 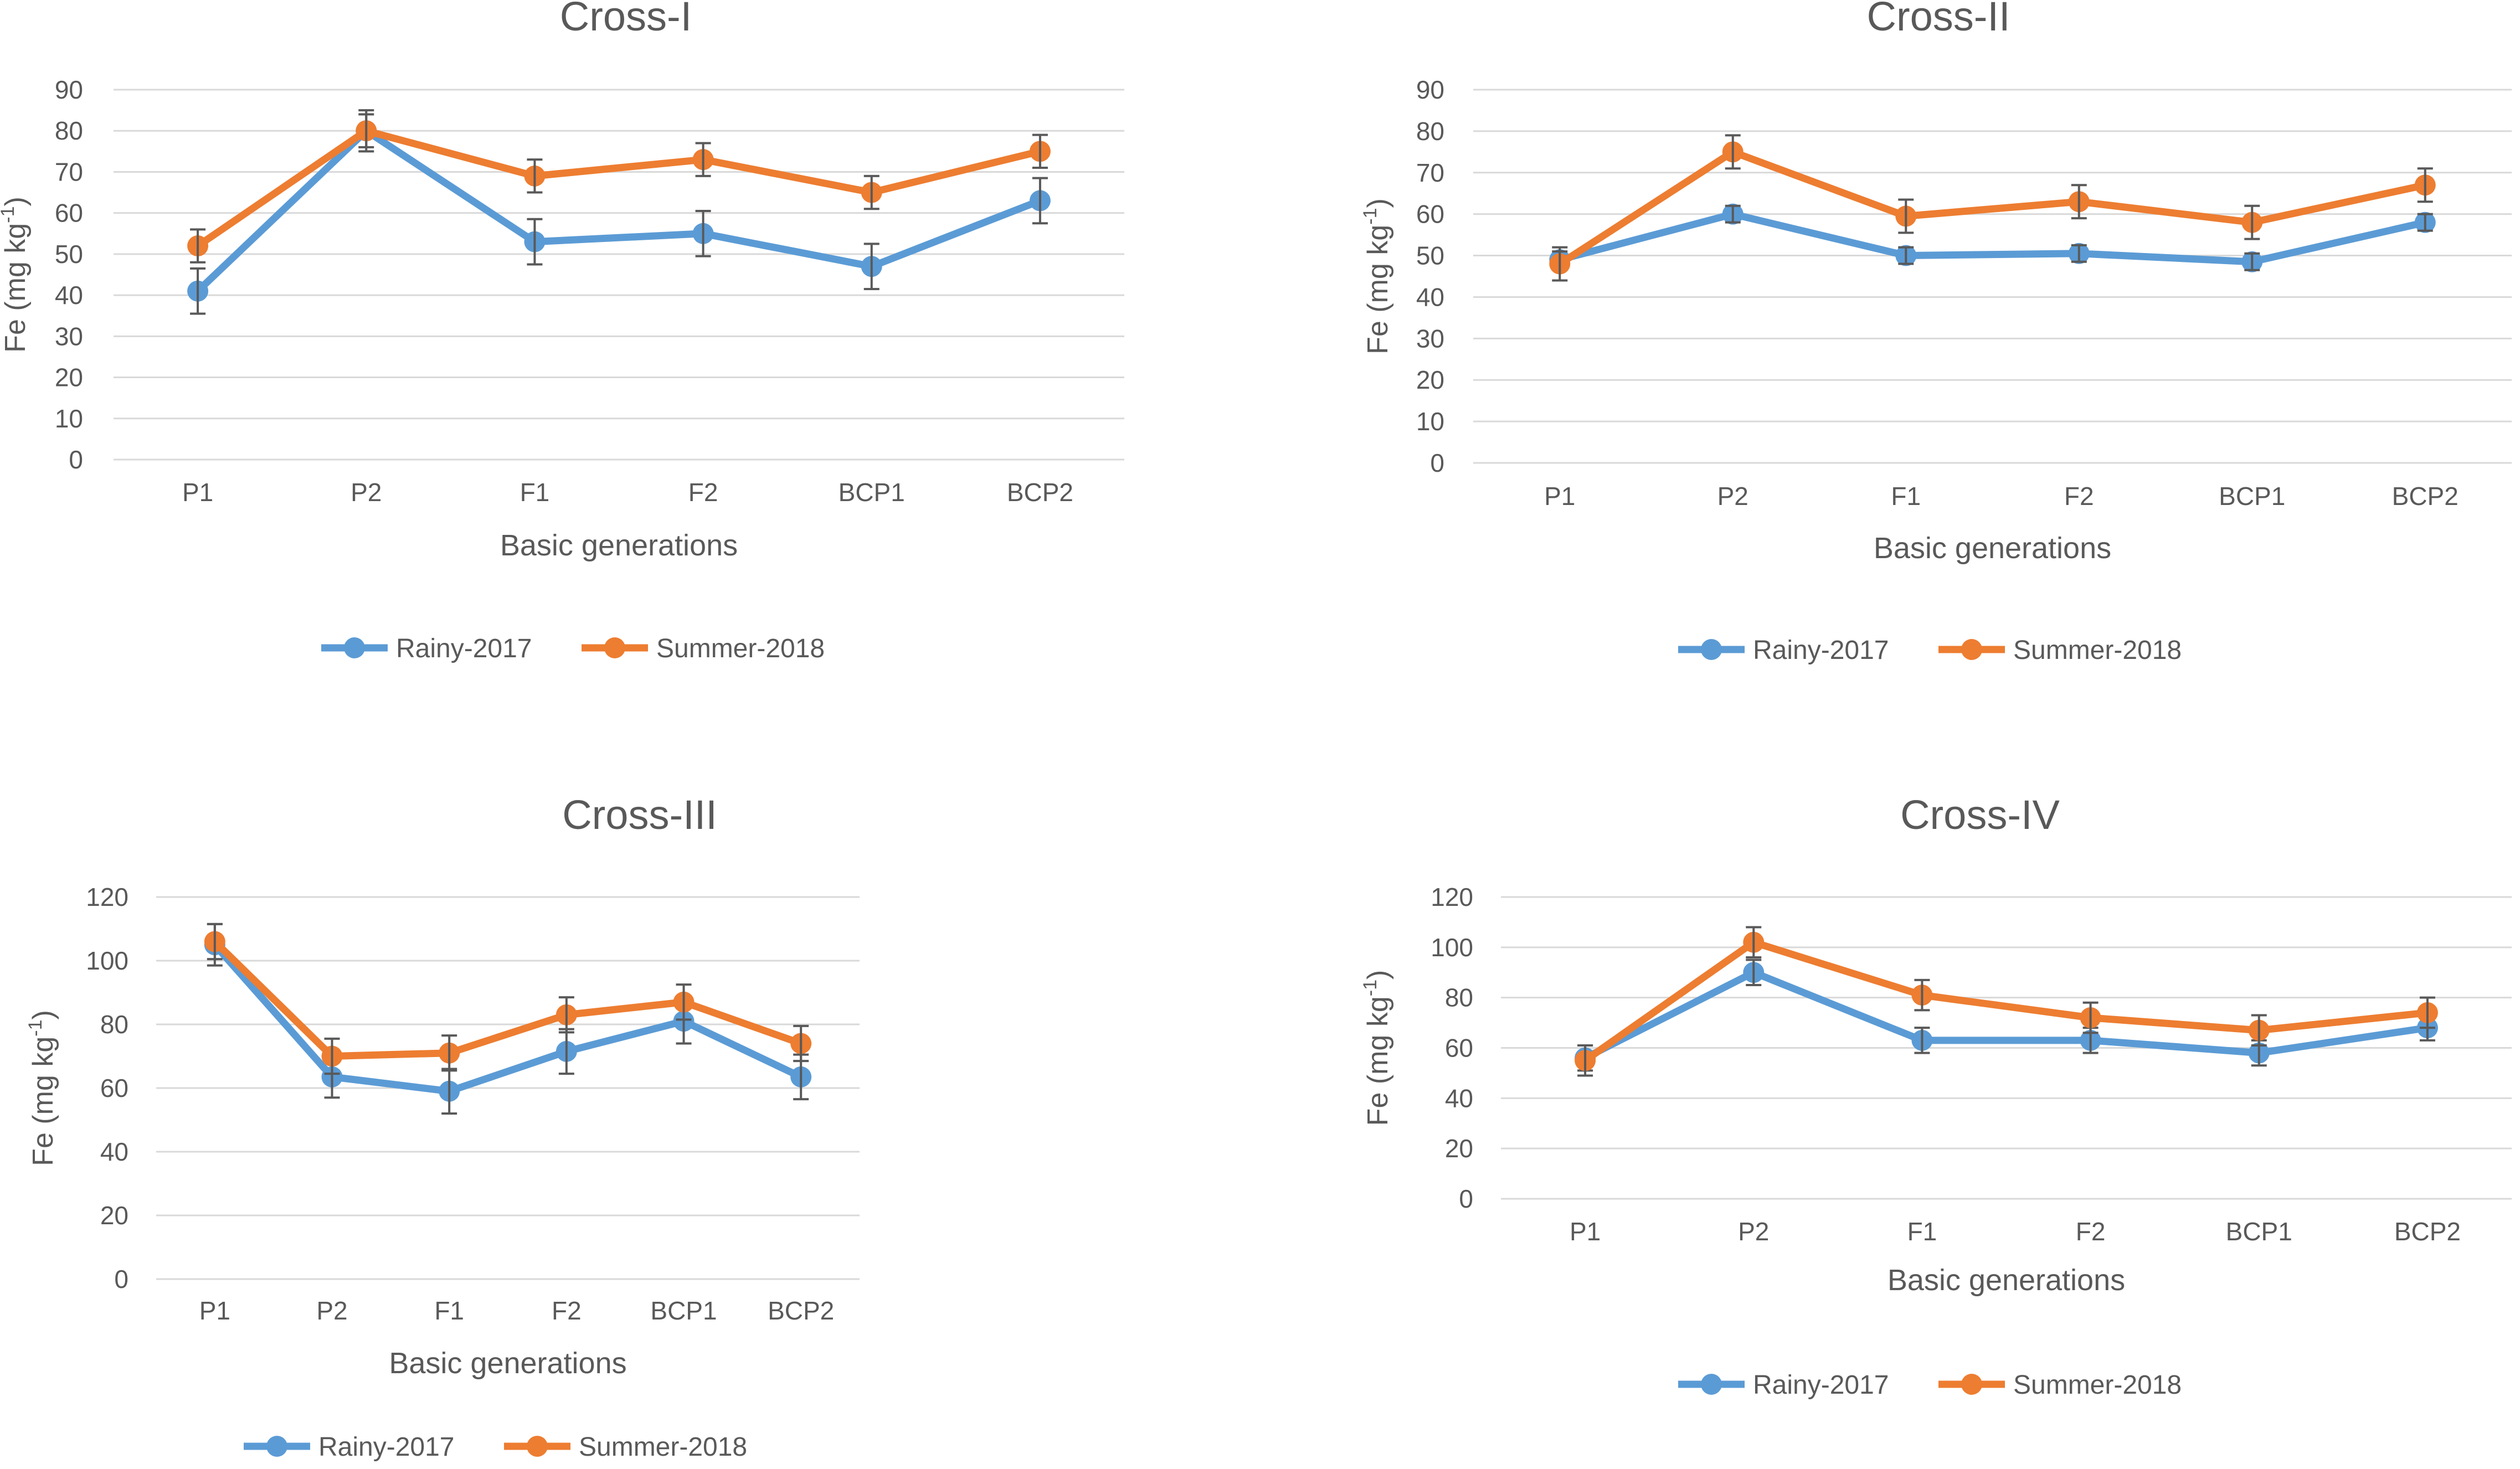 What do you see at coordinates (1980, 815) in the screenshot?
I see `chart-title: Cross-IV` at bounding box center [1980, 815].